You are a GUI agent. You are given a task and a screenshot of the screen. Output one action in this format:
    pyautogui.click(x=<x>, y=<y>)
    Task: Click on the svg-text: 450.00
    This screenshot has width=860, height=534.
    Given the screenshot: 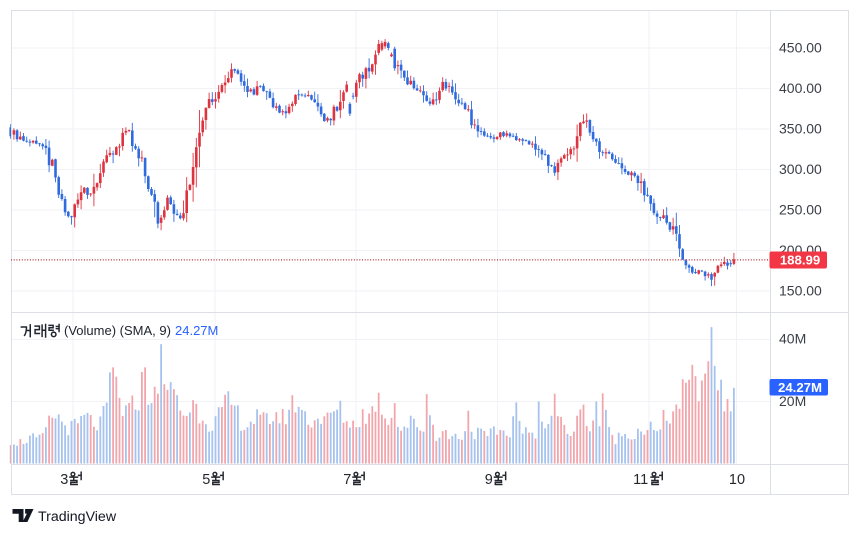 What is the action you would take?
    pyautogui.click(x=800, y=48)
    